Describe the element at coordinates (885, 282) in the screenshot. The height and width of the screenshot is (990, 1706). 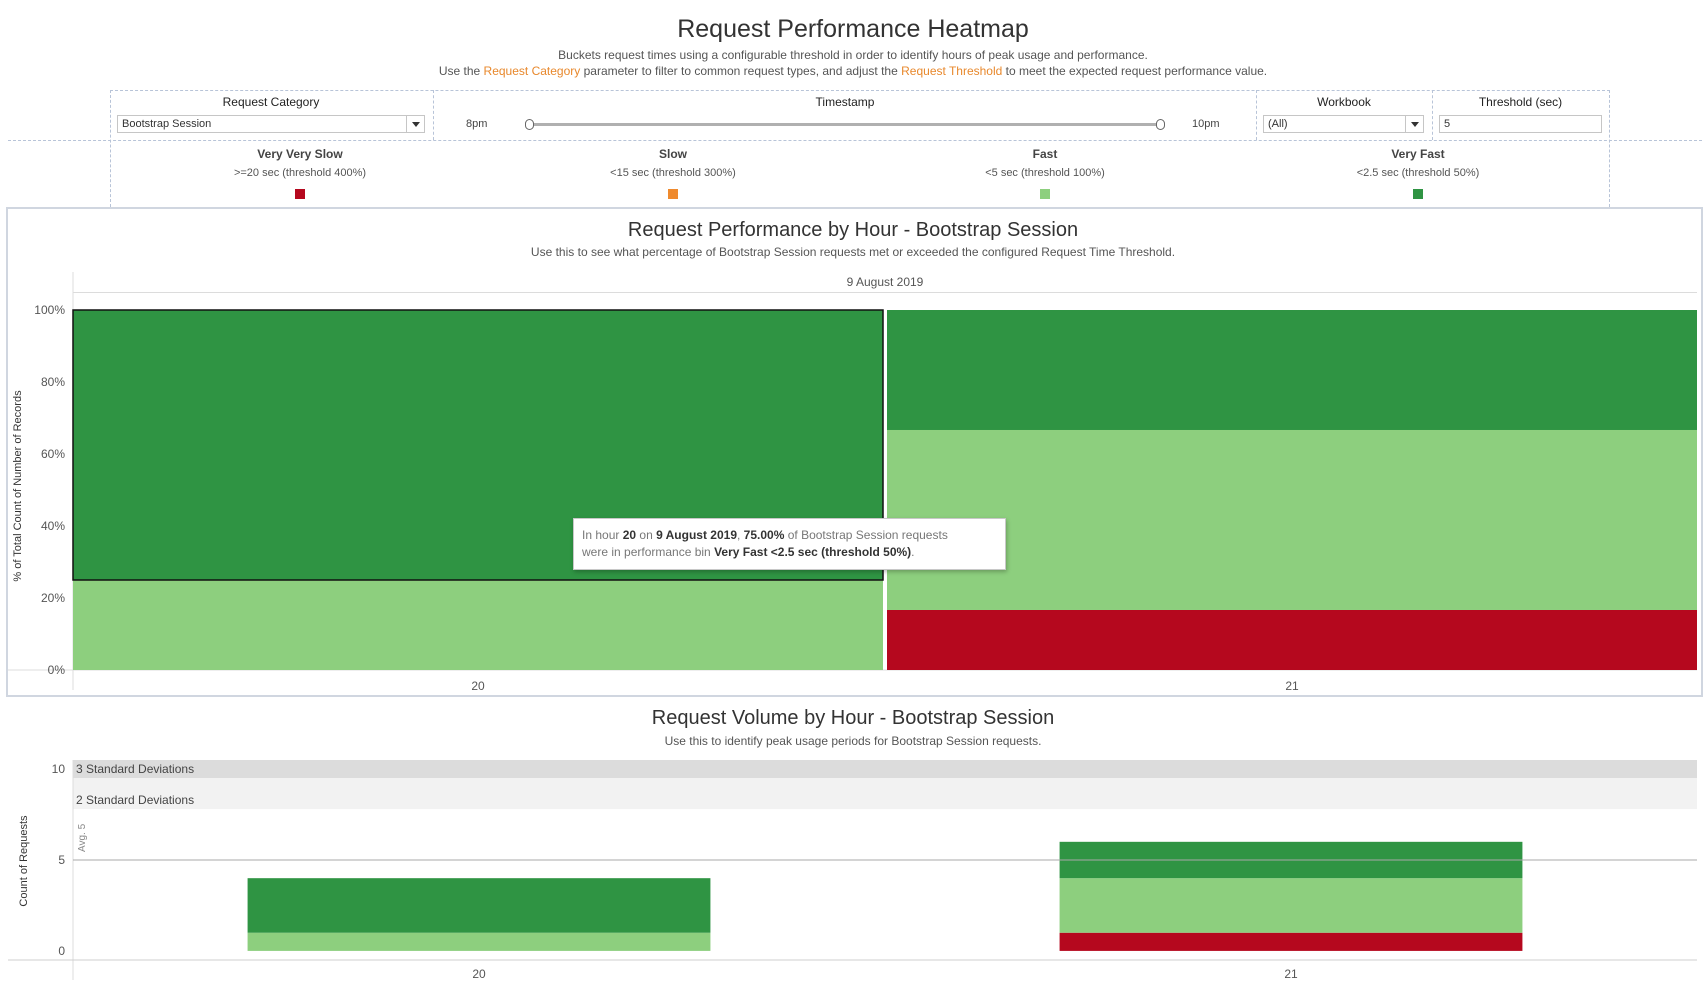
I see `performance-chart-column-header: 9 August 2019` at that location.